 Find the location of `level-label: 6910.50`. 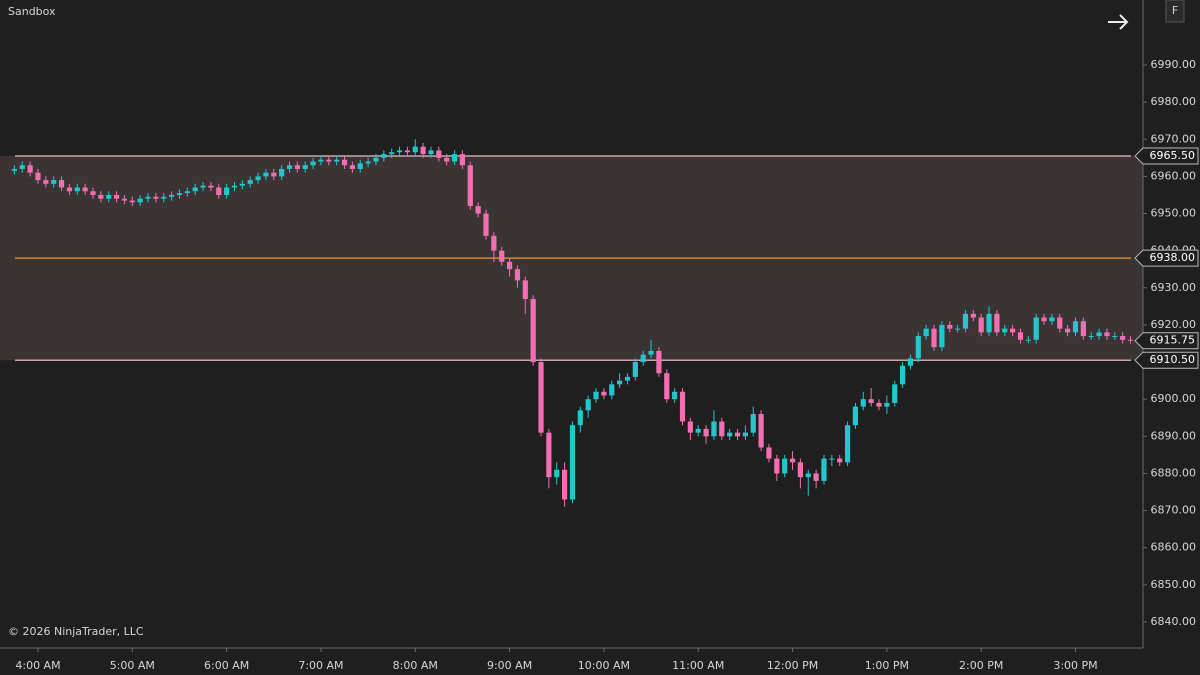

level-label: 6910.50 is located at coordinates (1173, 359).